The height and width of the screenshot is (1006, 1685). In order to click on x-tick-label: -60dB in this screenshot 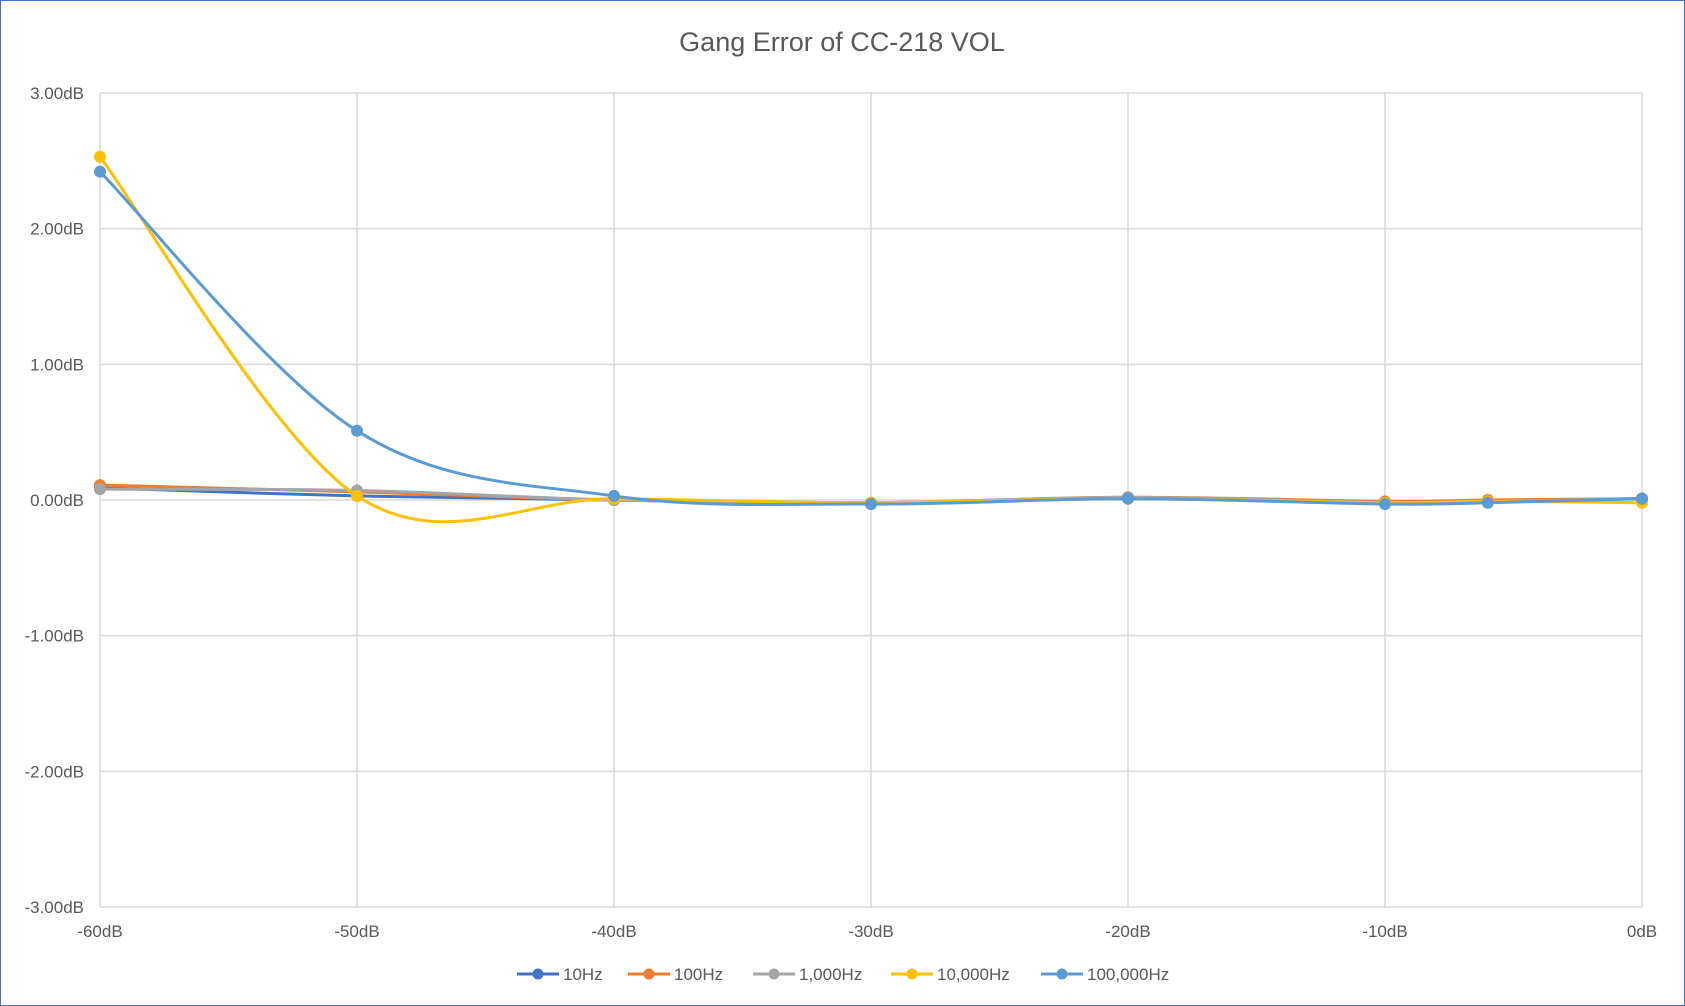, I will do `click(99, 931)`.